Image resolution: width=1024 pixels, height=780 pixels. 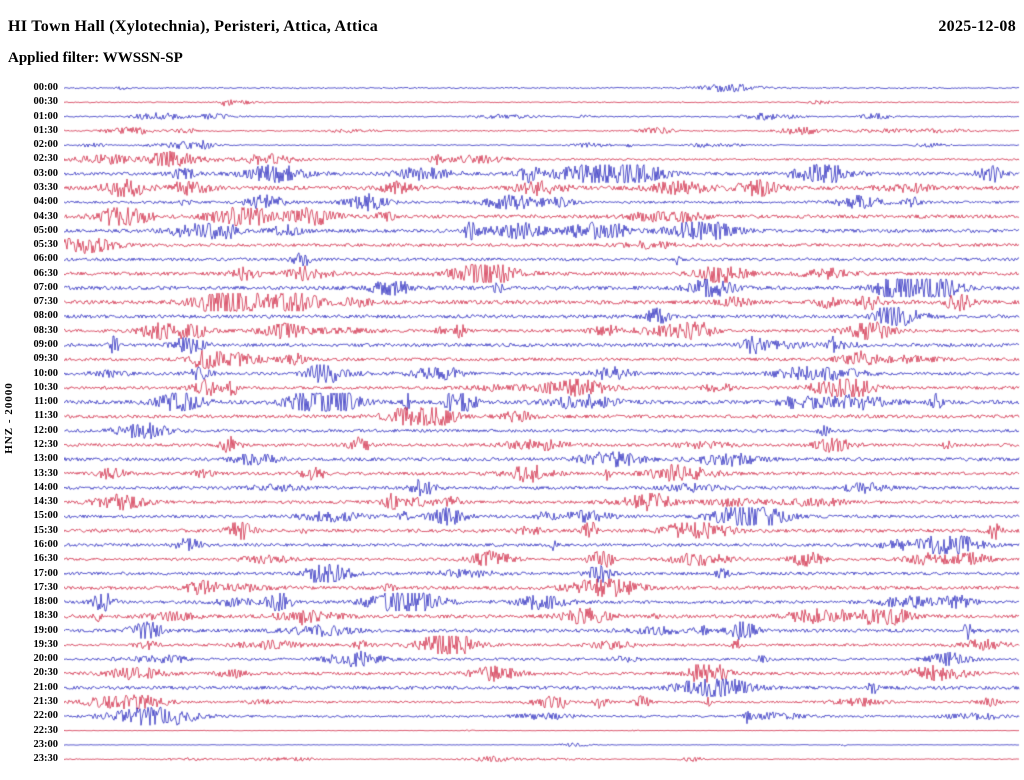 I want to click on time-label: 22:30, so click(x=46, y=730).